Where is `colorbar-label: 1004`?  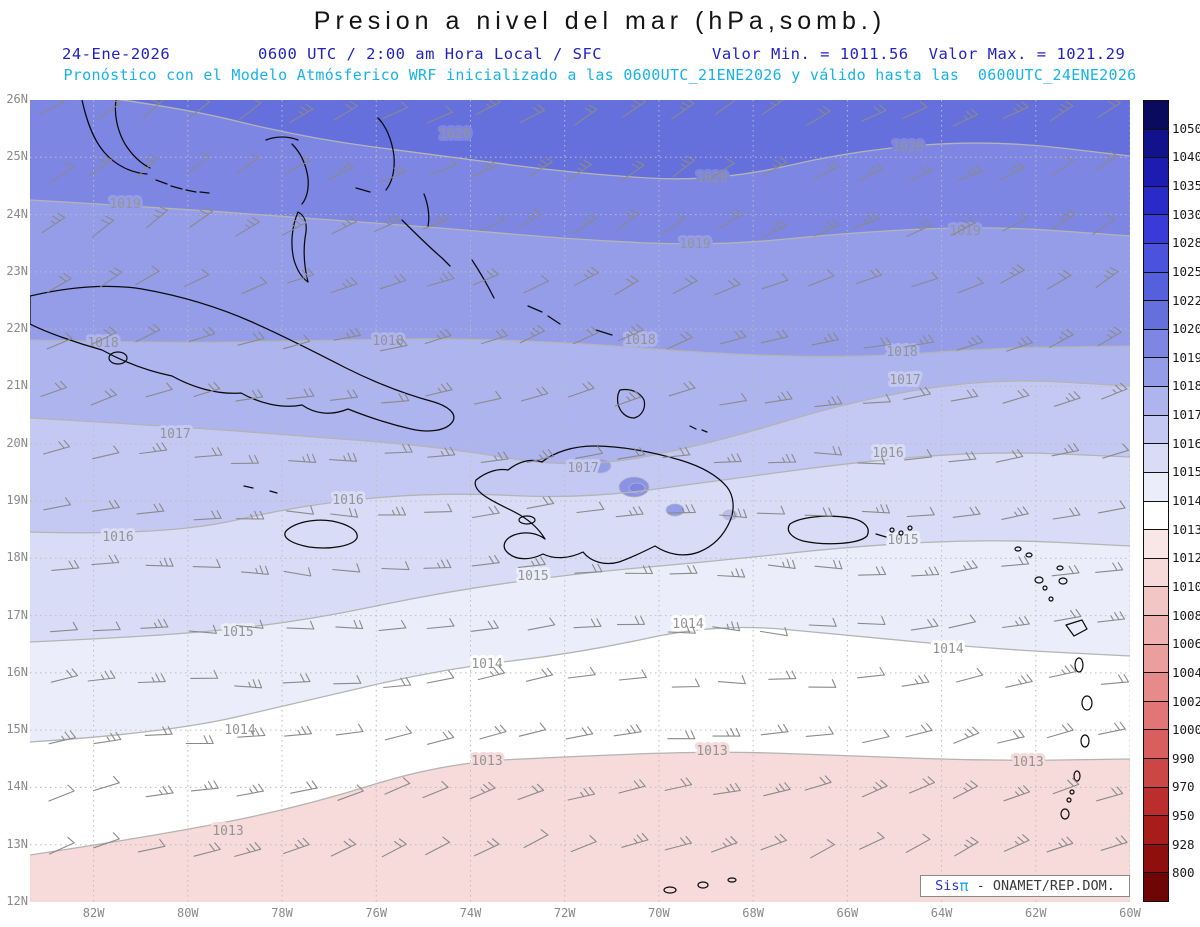 colorbar-label: 1004 is located at coordinates (1186, 672).